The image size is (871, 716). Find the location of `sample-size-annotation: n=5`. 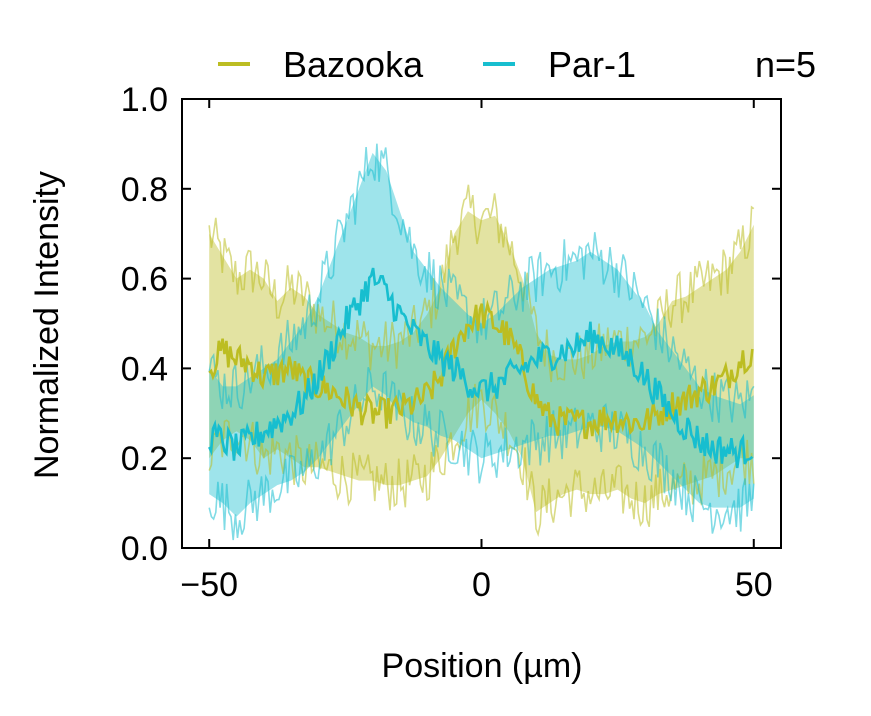

sample-size-annotation: n=5 is located at coordinates (785, 64).